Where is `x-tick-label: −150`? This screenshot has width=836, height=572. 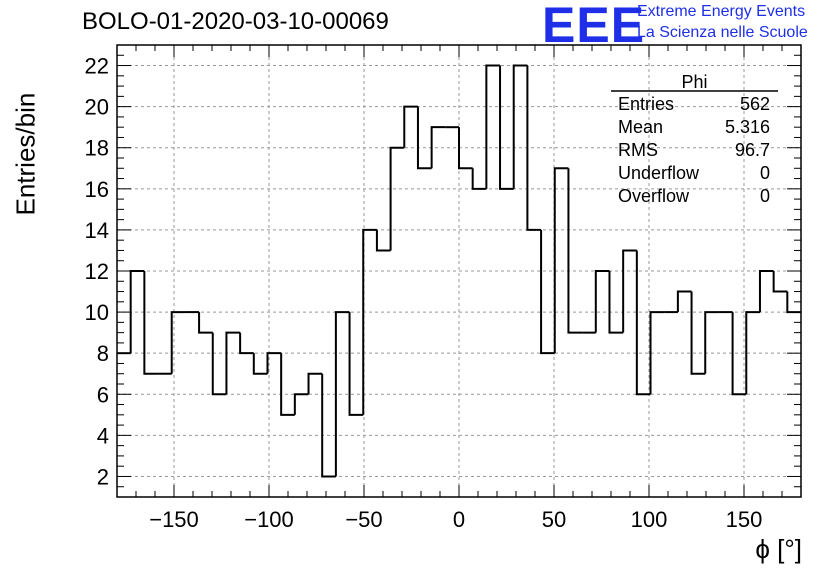 x-tick-label: −150 is located at coordinates (174, 519).